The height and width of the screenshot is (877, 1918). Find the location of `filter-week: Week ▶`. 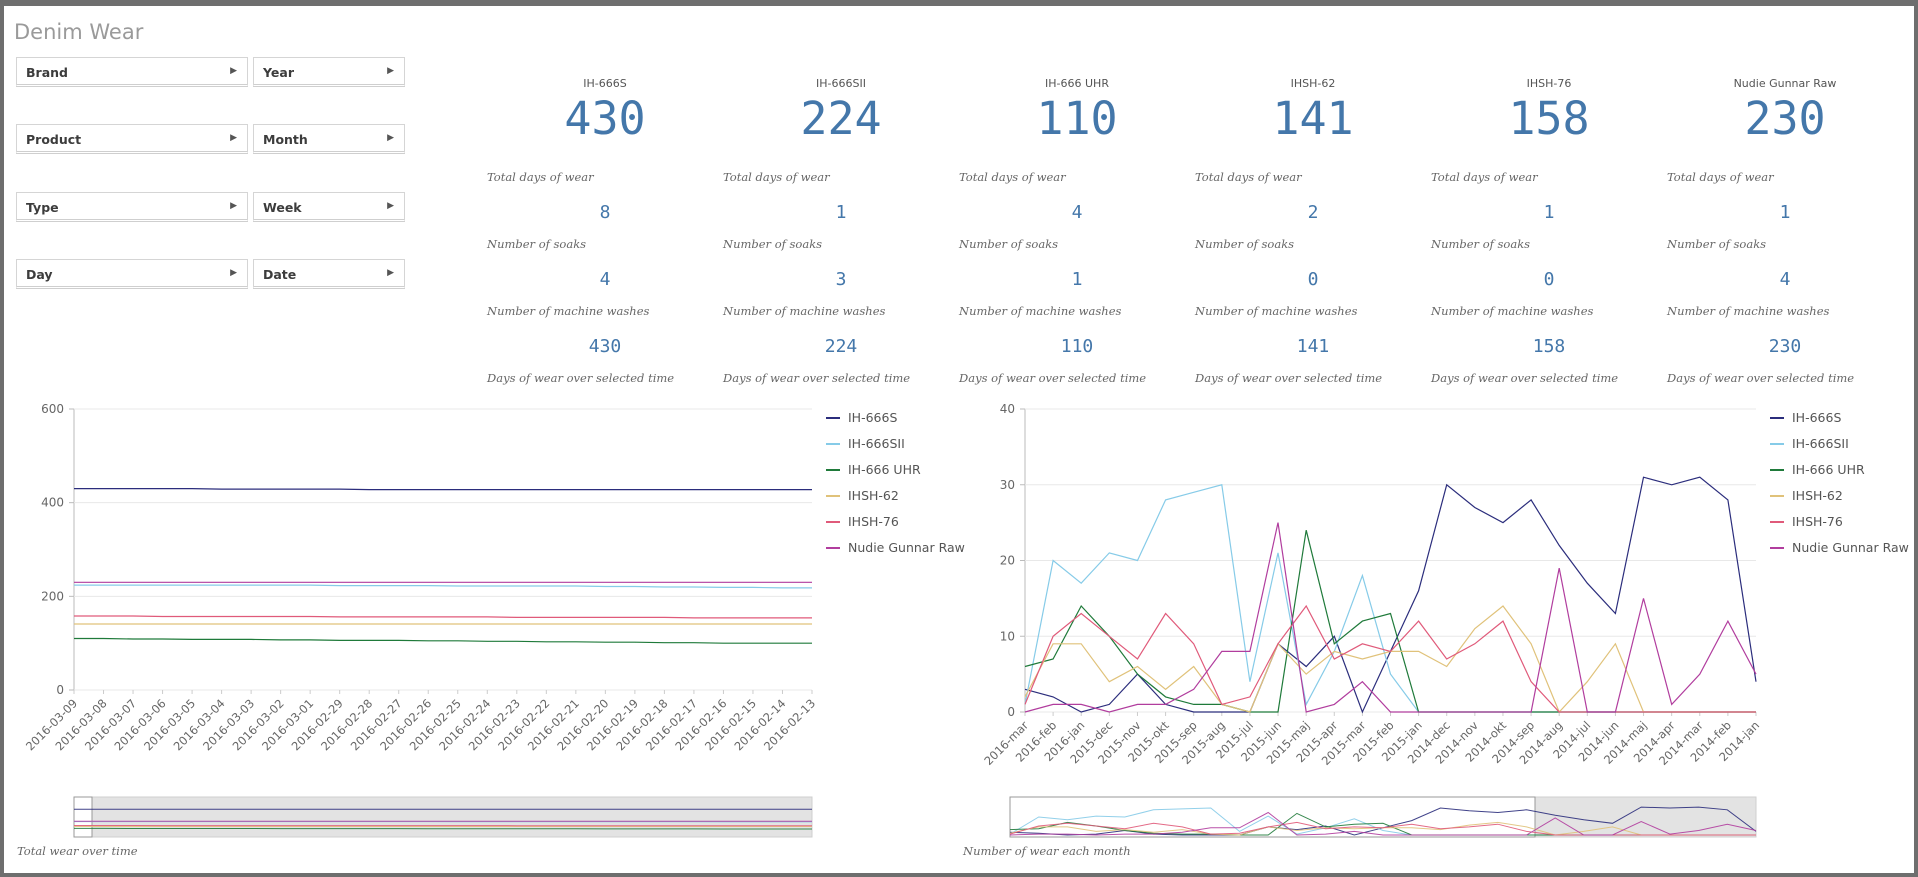

filter-week: Week ▶ is located at coordinates (329, 207).